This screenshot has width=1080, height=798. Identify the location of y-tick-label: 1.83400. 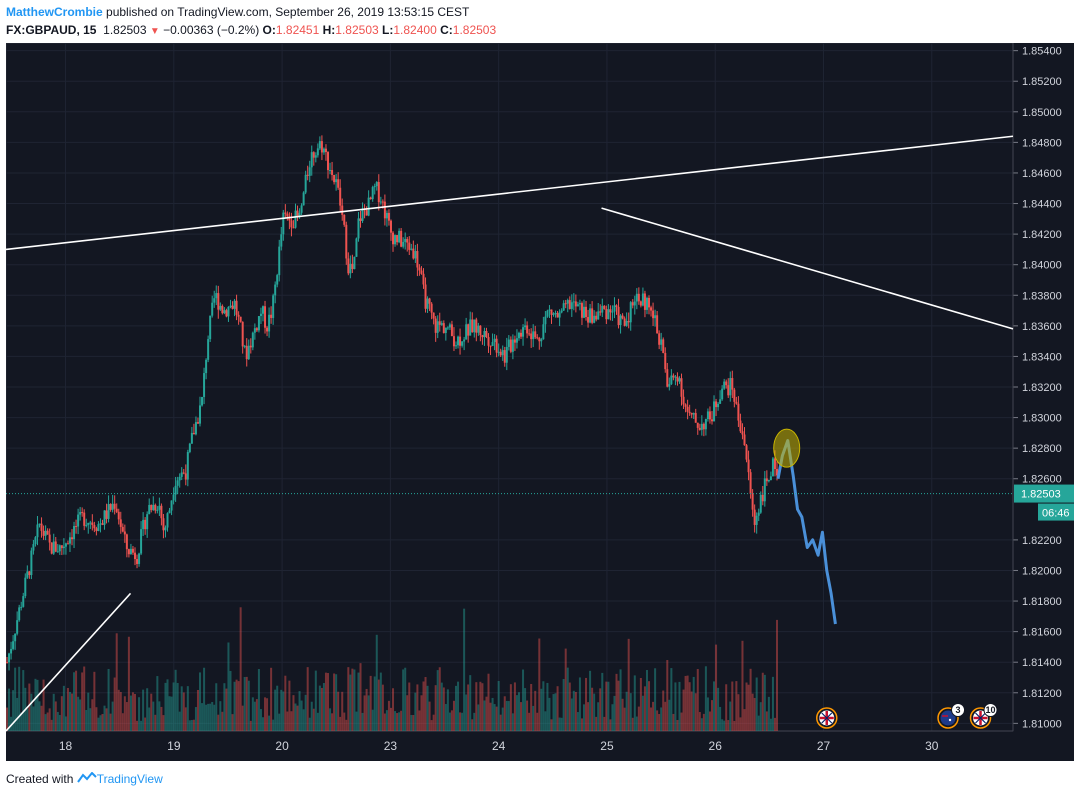
(1042, 357).